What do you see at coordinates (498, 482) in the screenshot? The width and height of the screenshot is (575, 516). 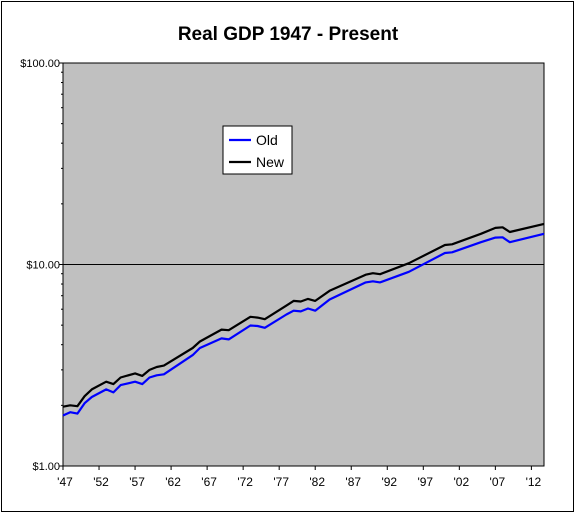 I see `x-tick-label: '07` at bounding box center [498, 482].